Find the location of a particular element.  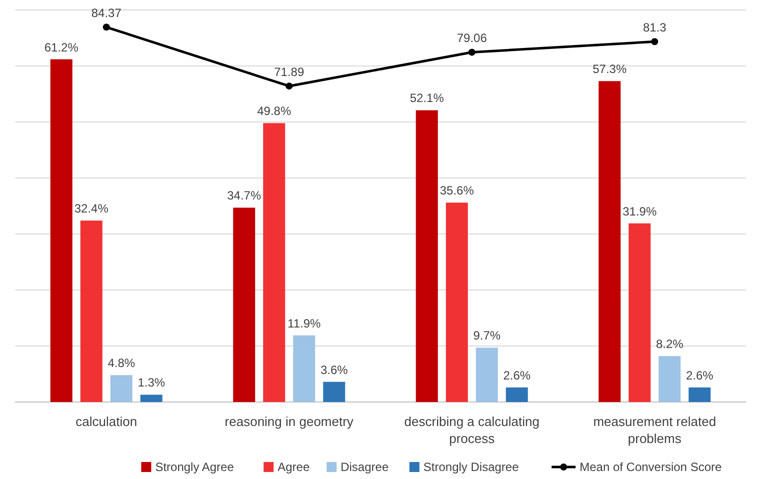

data-label: 9.7% is located at coordinates (487, 335).